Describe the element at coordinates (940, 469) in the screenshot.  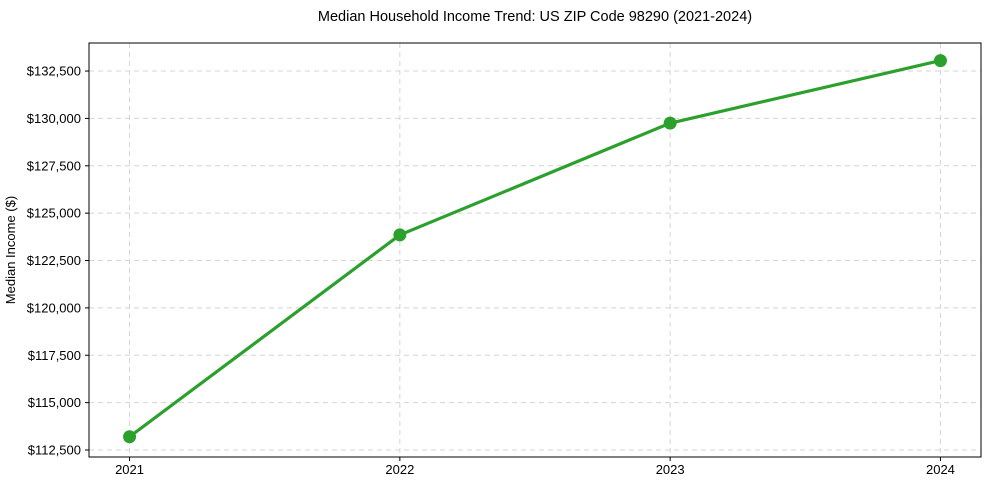
I see `x-tick-label: 2024` at that location.